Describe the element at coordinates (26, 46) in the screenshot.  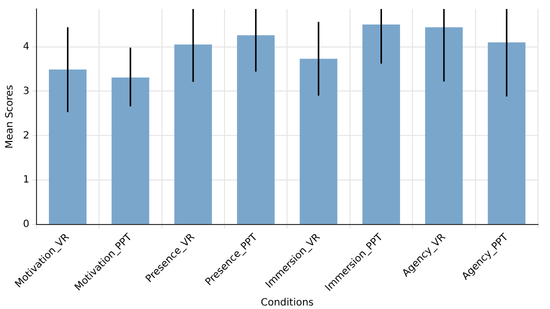
I see `y-tick-label: 4` at that location.